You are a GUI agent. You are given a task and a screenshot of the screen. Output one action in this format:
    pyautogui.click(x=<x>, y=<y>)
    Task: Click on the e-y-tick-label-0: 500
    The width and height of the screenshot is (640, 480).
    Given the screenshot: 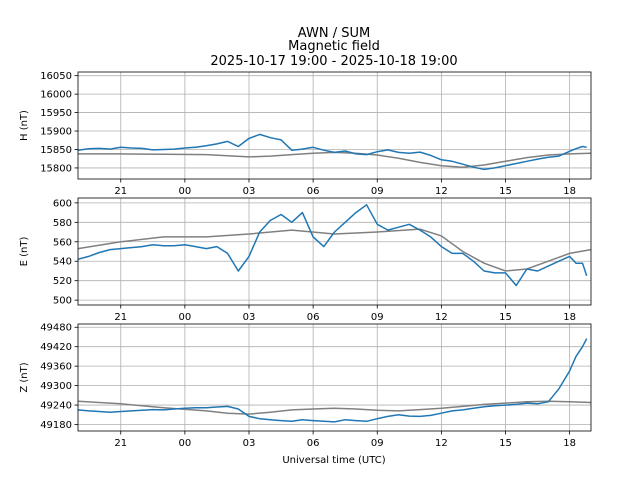 What is the action you would take?
    pyautogui.click(x=62, y=301)
    